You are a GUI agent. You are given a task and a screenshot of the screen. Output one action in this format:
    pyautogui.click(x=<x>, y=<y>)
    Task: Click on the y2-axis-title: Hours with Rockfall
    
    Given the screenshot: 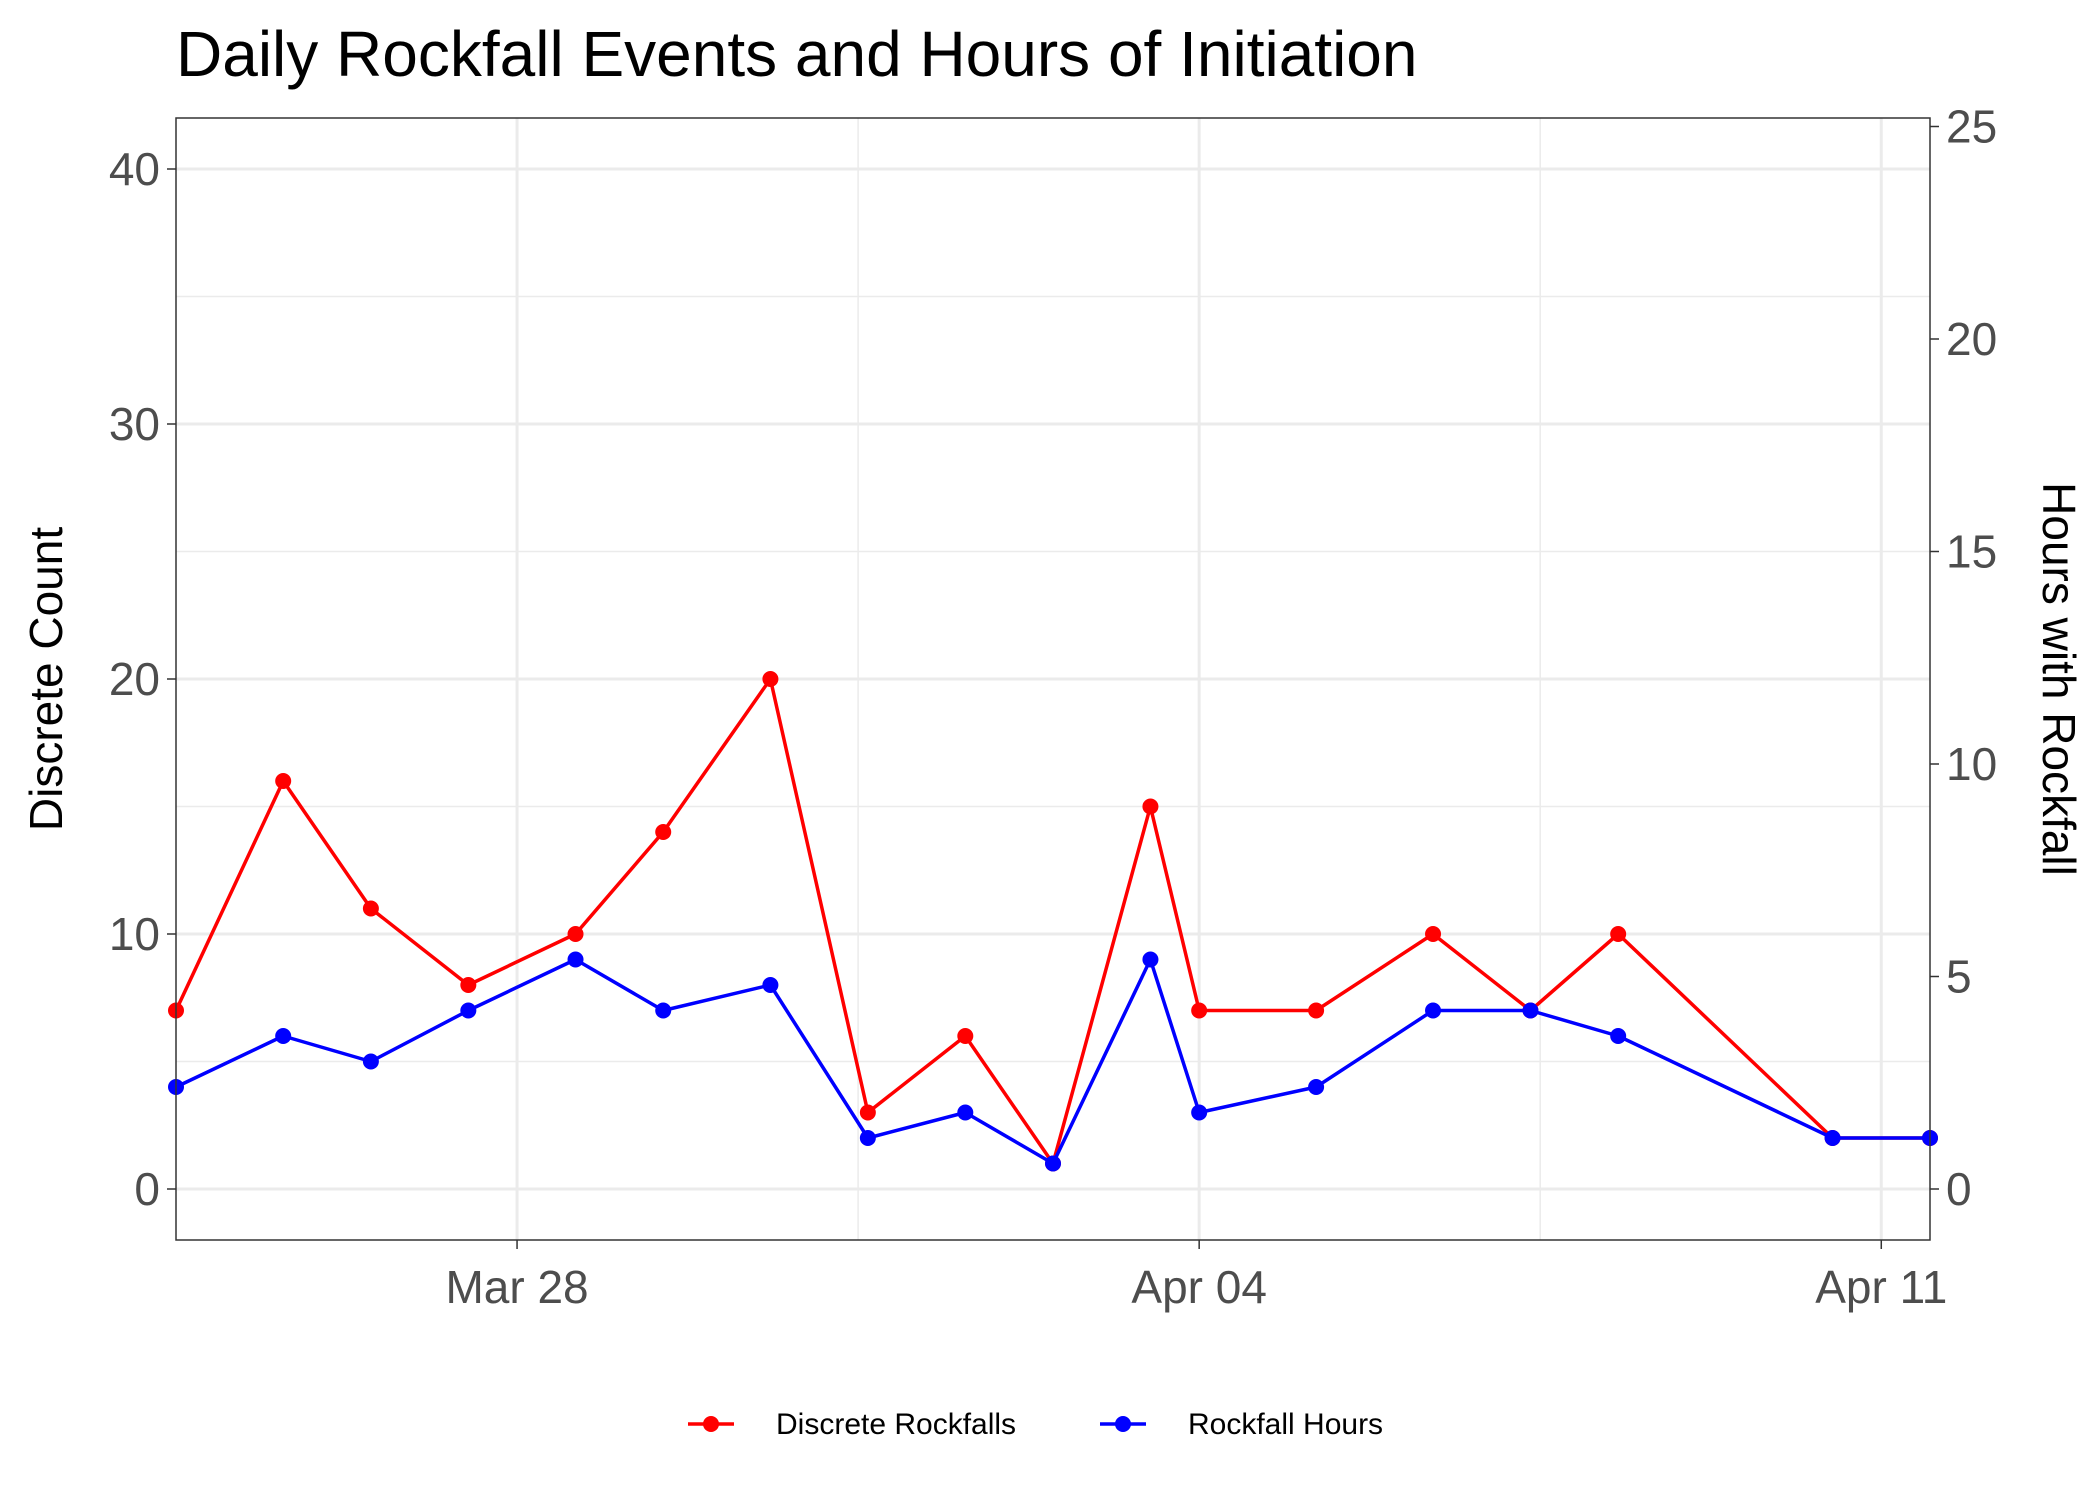 What is the action you would take?
    pyautogui.click(x=2059, y=679)
    